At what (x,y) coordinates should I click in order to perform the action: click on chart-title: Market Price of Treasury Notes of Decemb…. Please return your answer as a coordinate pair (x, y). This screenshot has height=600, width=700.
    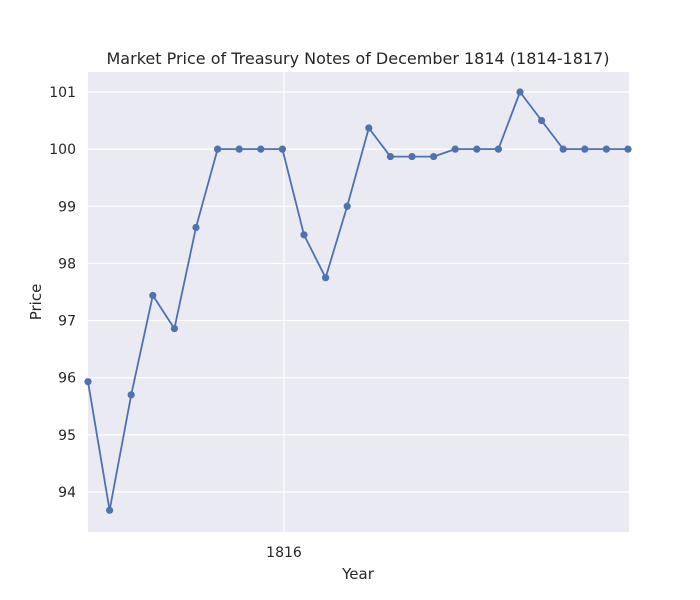
    Looking at the image, I should click on (358, 58).